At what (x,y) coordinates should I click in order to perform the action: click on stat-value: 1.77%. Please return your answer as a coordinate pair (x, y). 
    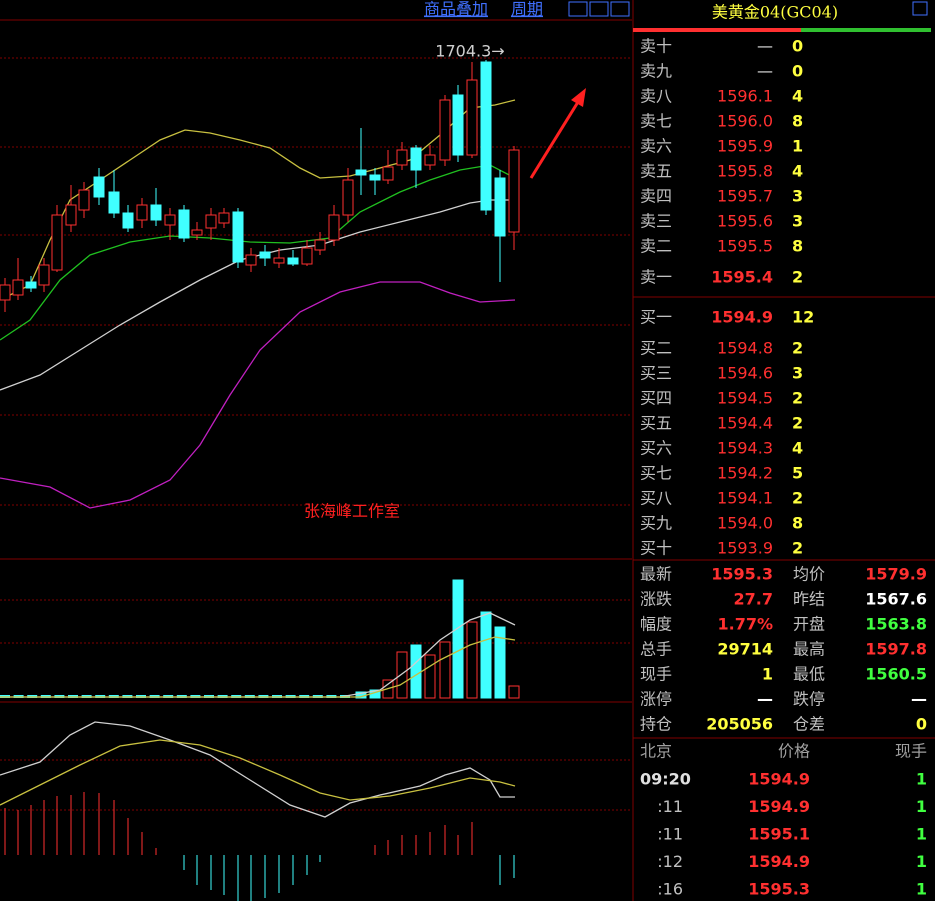
    Looking at the image, I should click on (745, 624).